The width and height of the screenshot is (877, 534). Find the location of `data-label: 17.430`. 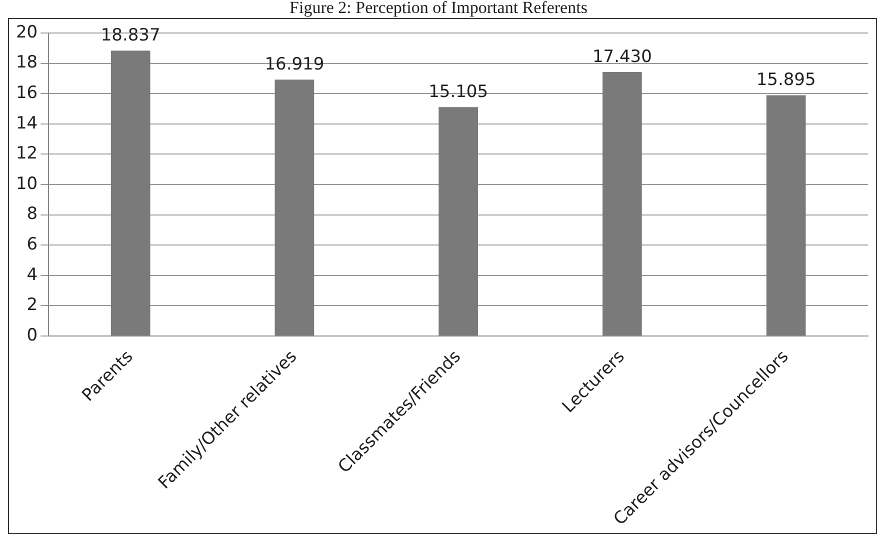

data-label: 17.430 is located at coordinates (622, 56).